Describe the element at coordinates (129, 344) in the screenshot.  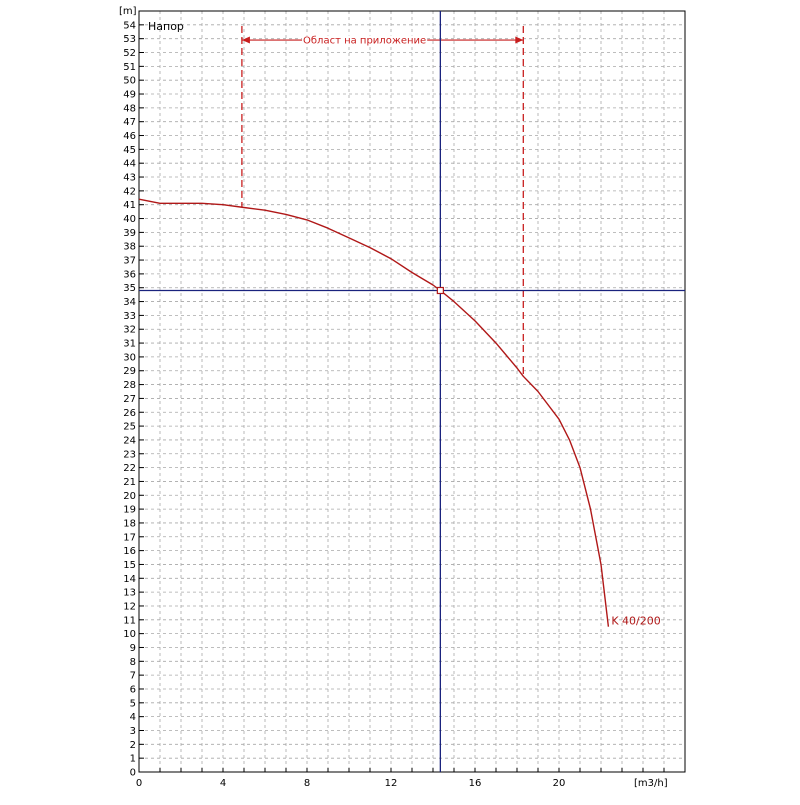
I see `y-tick-label: 31` at that location.